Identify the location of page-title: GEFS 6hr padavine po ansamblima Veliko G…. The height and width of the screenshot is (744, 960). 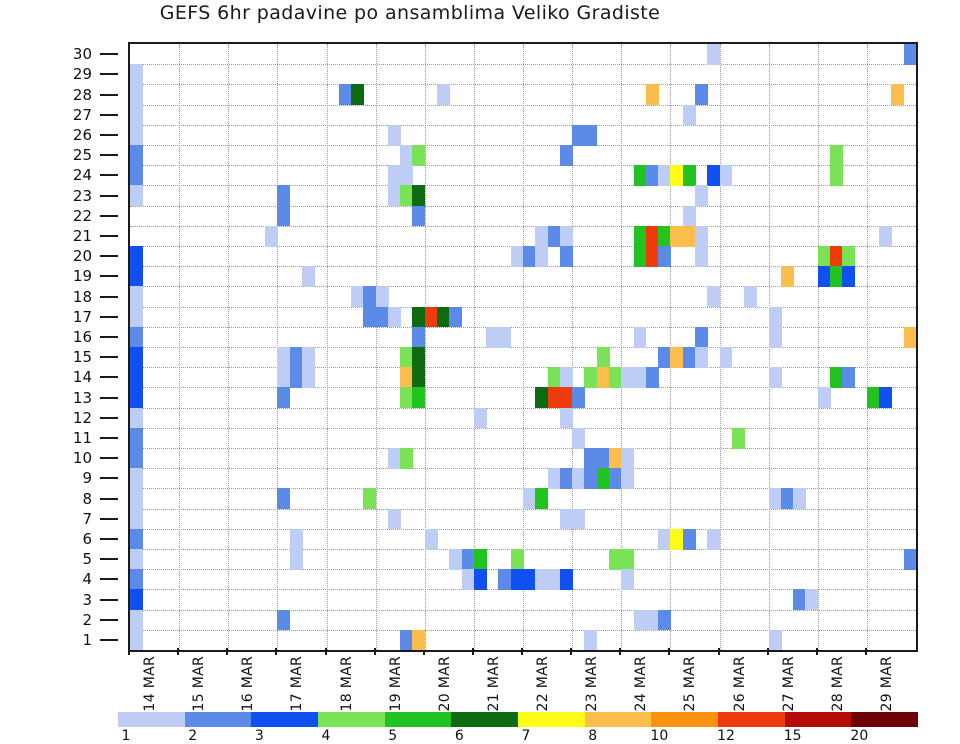
(410, 13).